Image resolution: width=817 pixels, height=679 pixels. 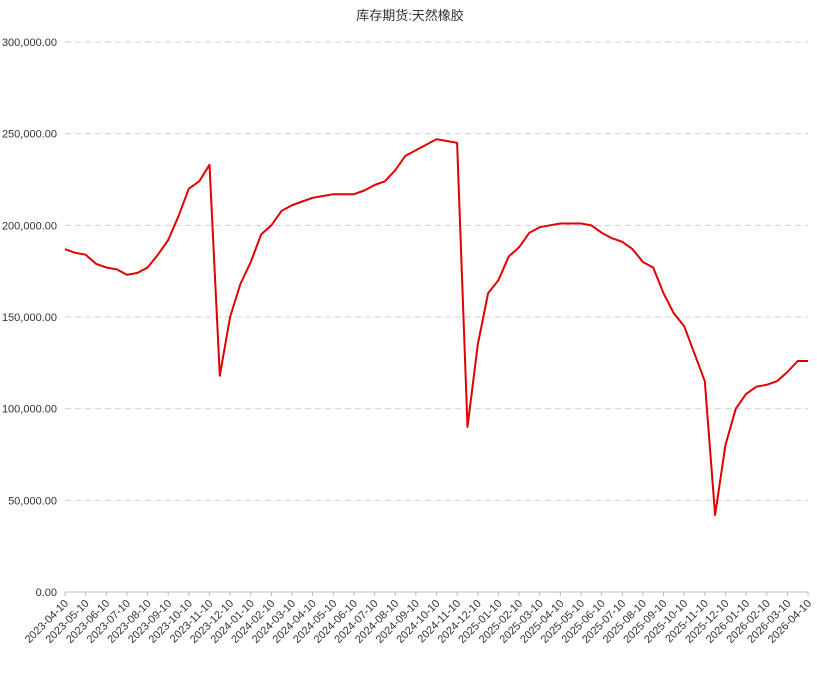 What do you see at coordinates (410, 15) in the screenshot?
I see `chart-title: 库存期货:天然橡胶` at bounding box center [410, 15].